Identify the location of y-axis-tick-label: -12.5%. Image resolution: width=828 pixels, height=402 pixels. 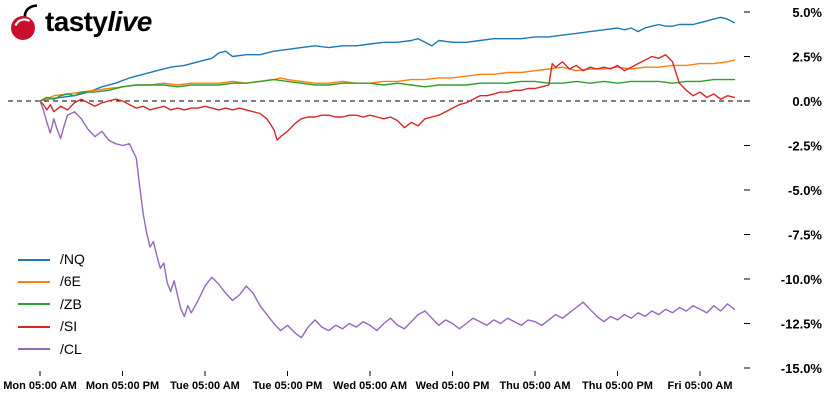
(802, 324).